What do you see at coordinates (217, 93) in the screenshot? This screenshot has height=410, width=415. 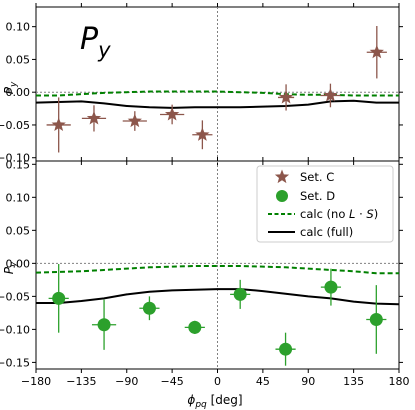 I see `top-curve-calc-no-ls` at bounding box center [217, 93].